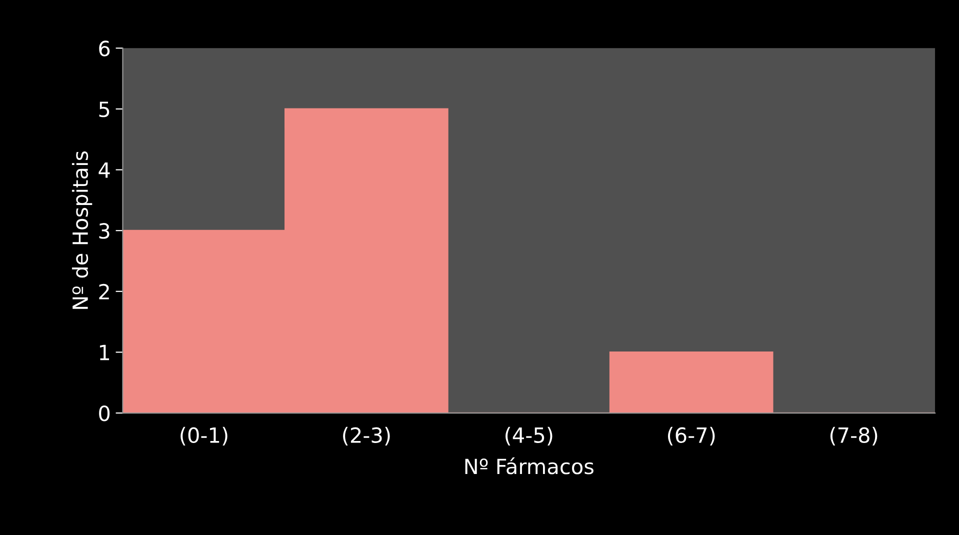  Describe the element at coordinates (104, 292) in the screenshot. I see `y-tick-label: 2` at that location.